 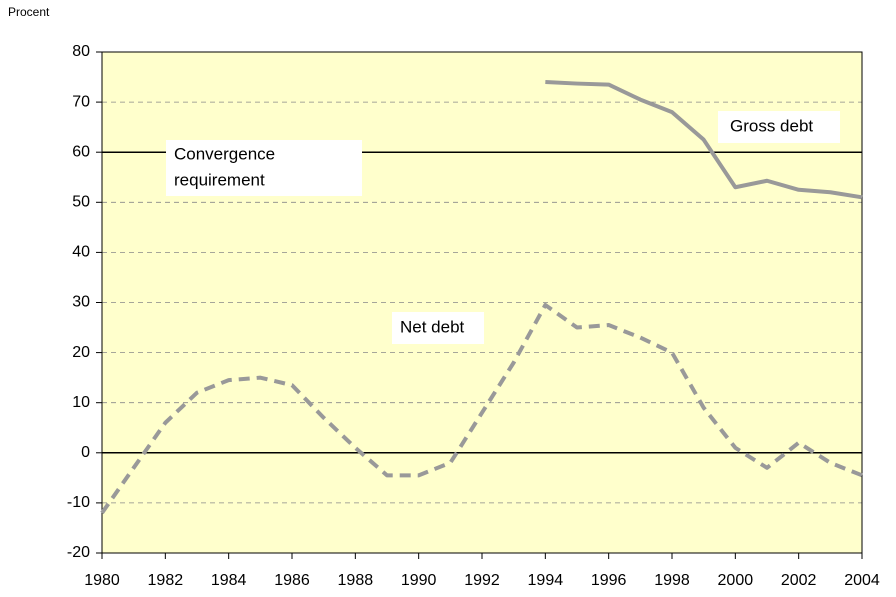 I want to click on y-tick-label: 30, so click(x=81, y=302).